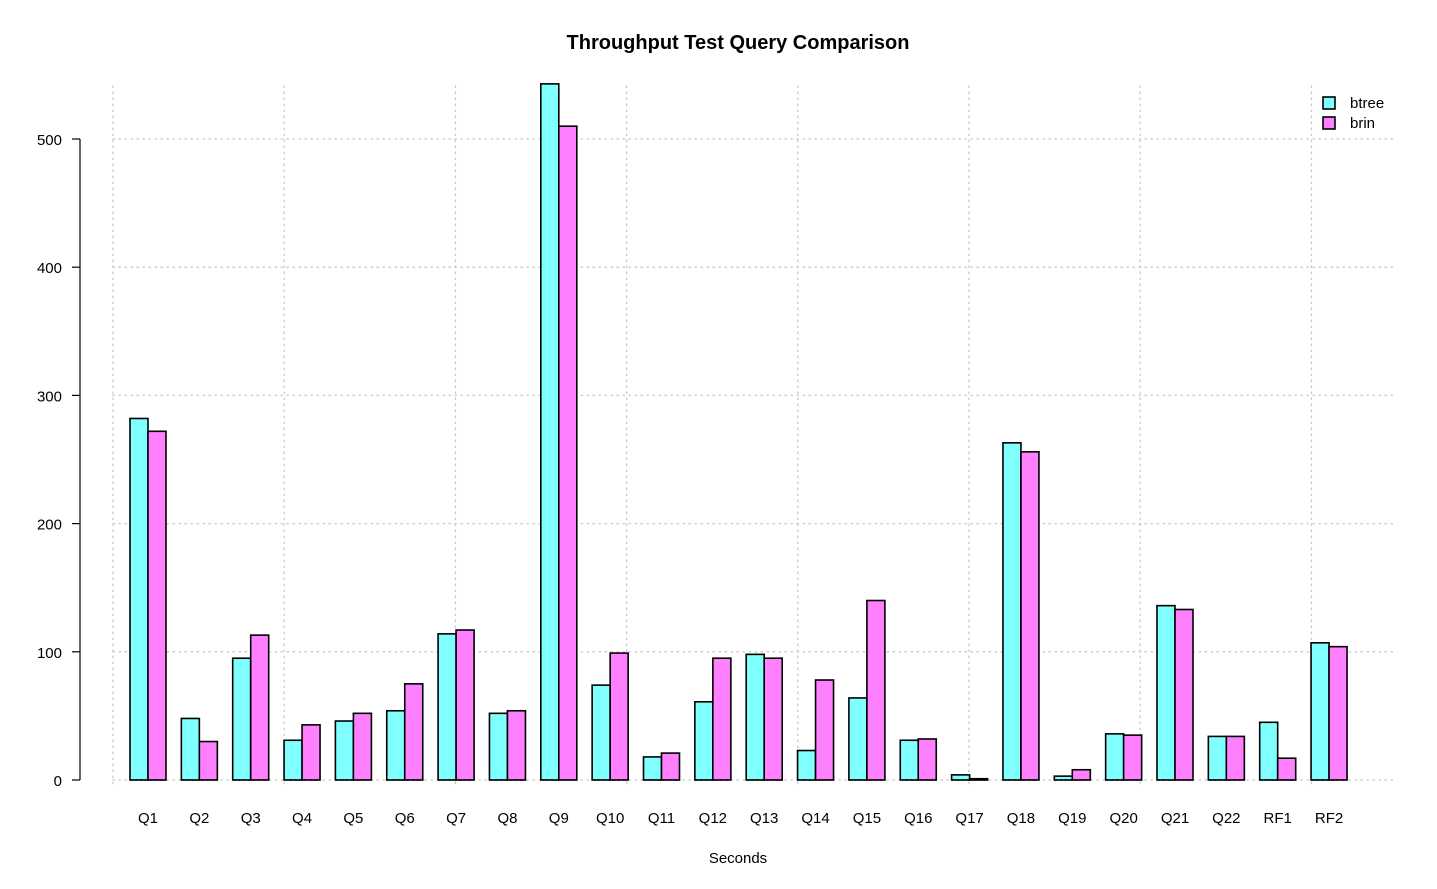 The height and width of the screenshot is (889, 1437). I want to click on bar-btree-Q22, so click(1217, 758).